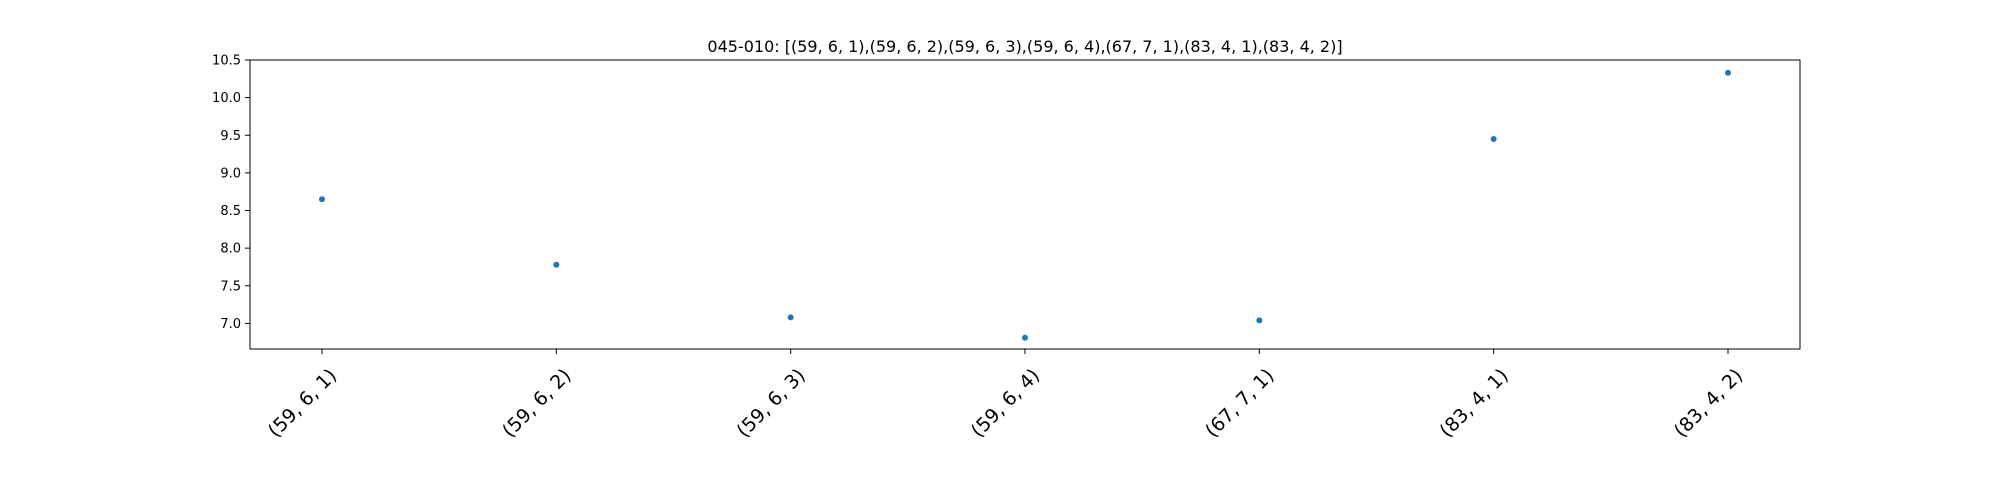 This screenshot has height=500, width=2000. What do you see at coordinates (230, 211) in the screenshot?
I see `y-tick-label: 8.5` at bounding box center [230, 211].